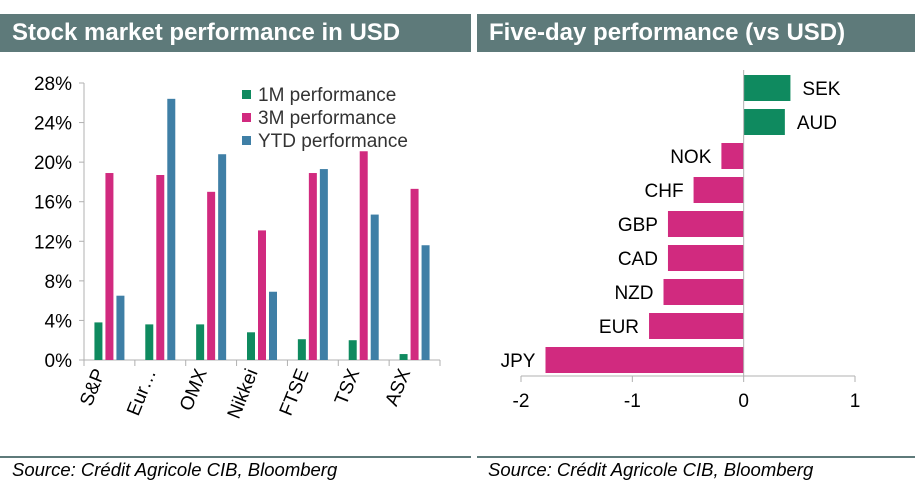  Describe the element at coordinates (817, 123) in the screenshot. I see `fx-category-label: AUD` at that location.